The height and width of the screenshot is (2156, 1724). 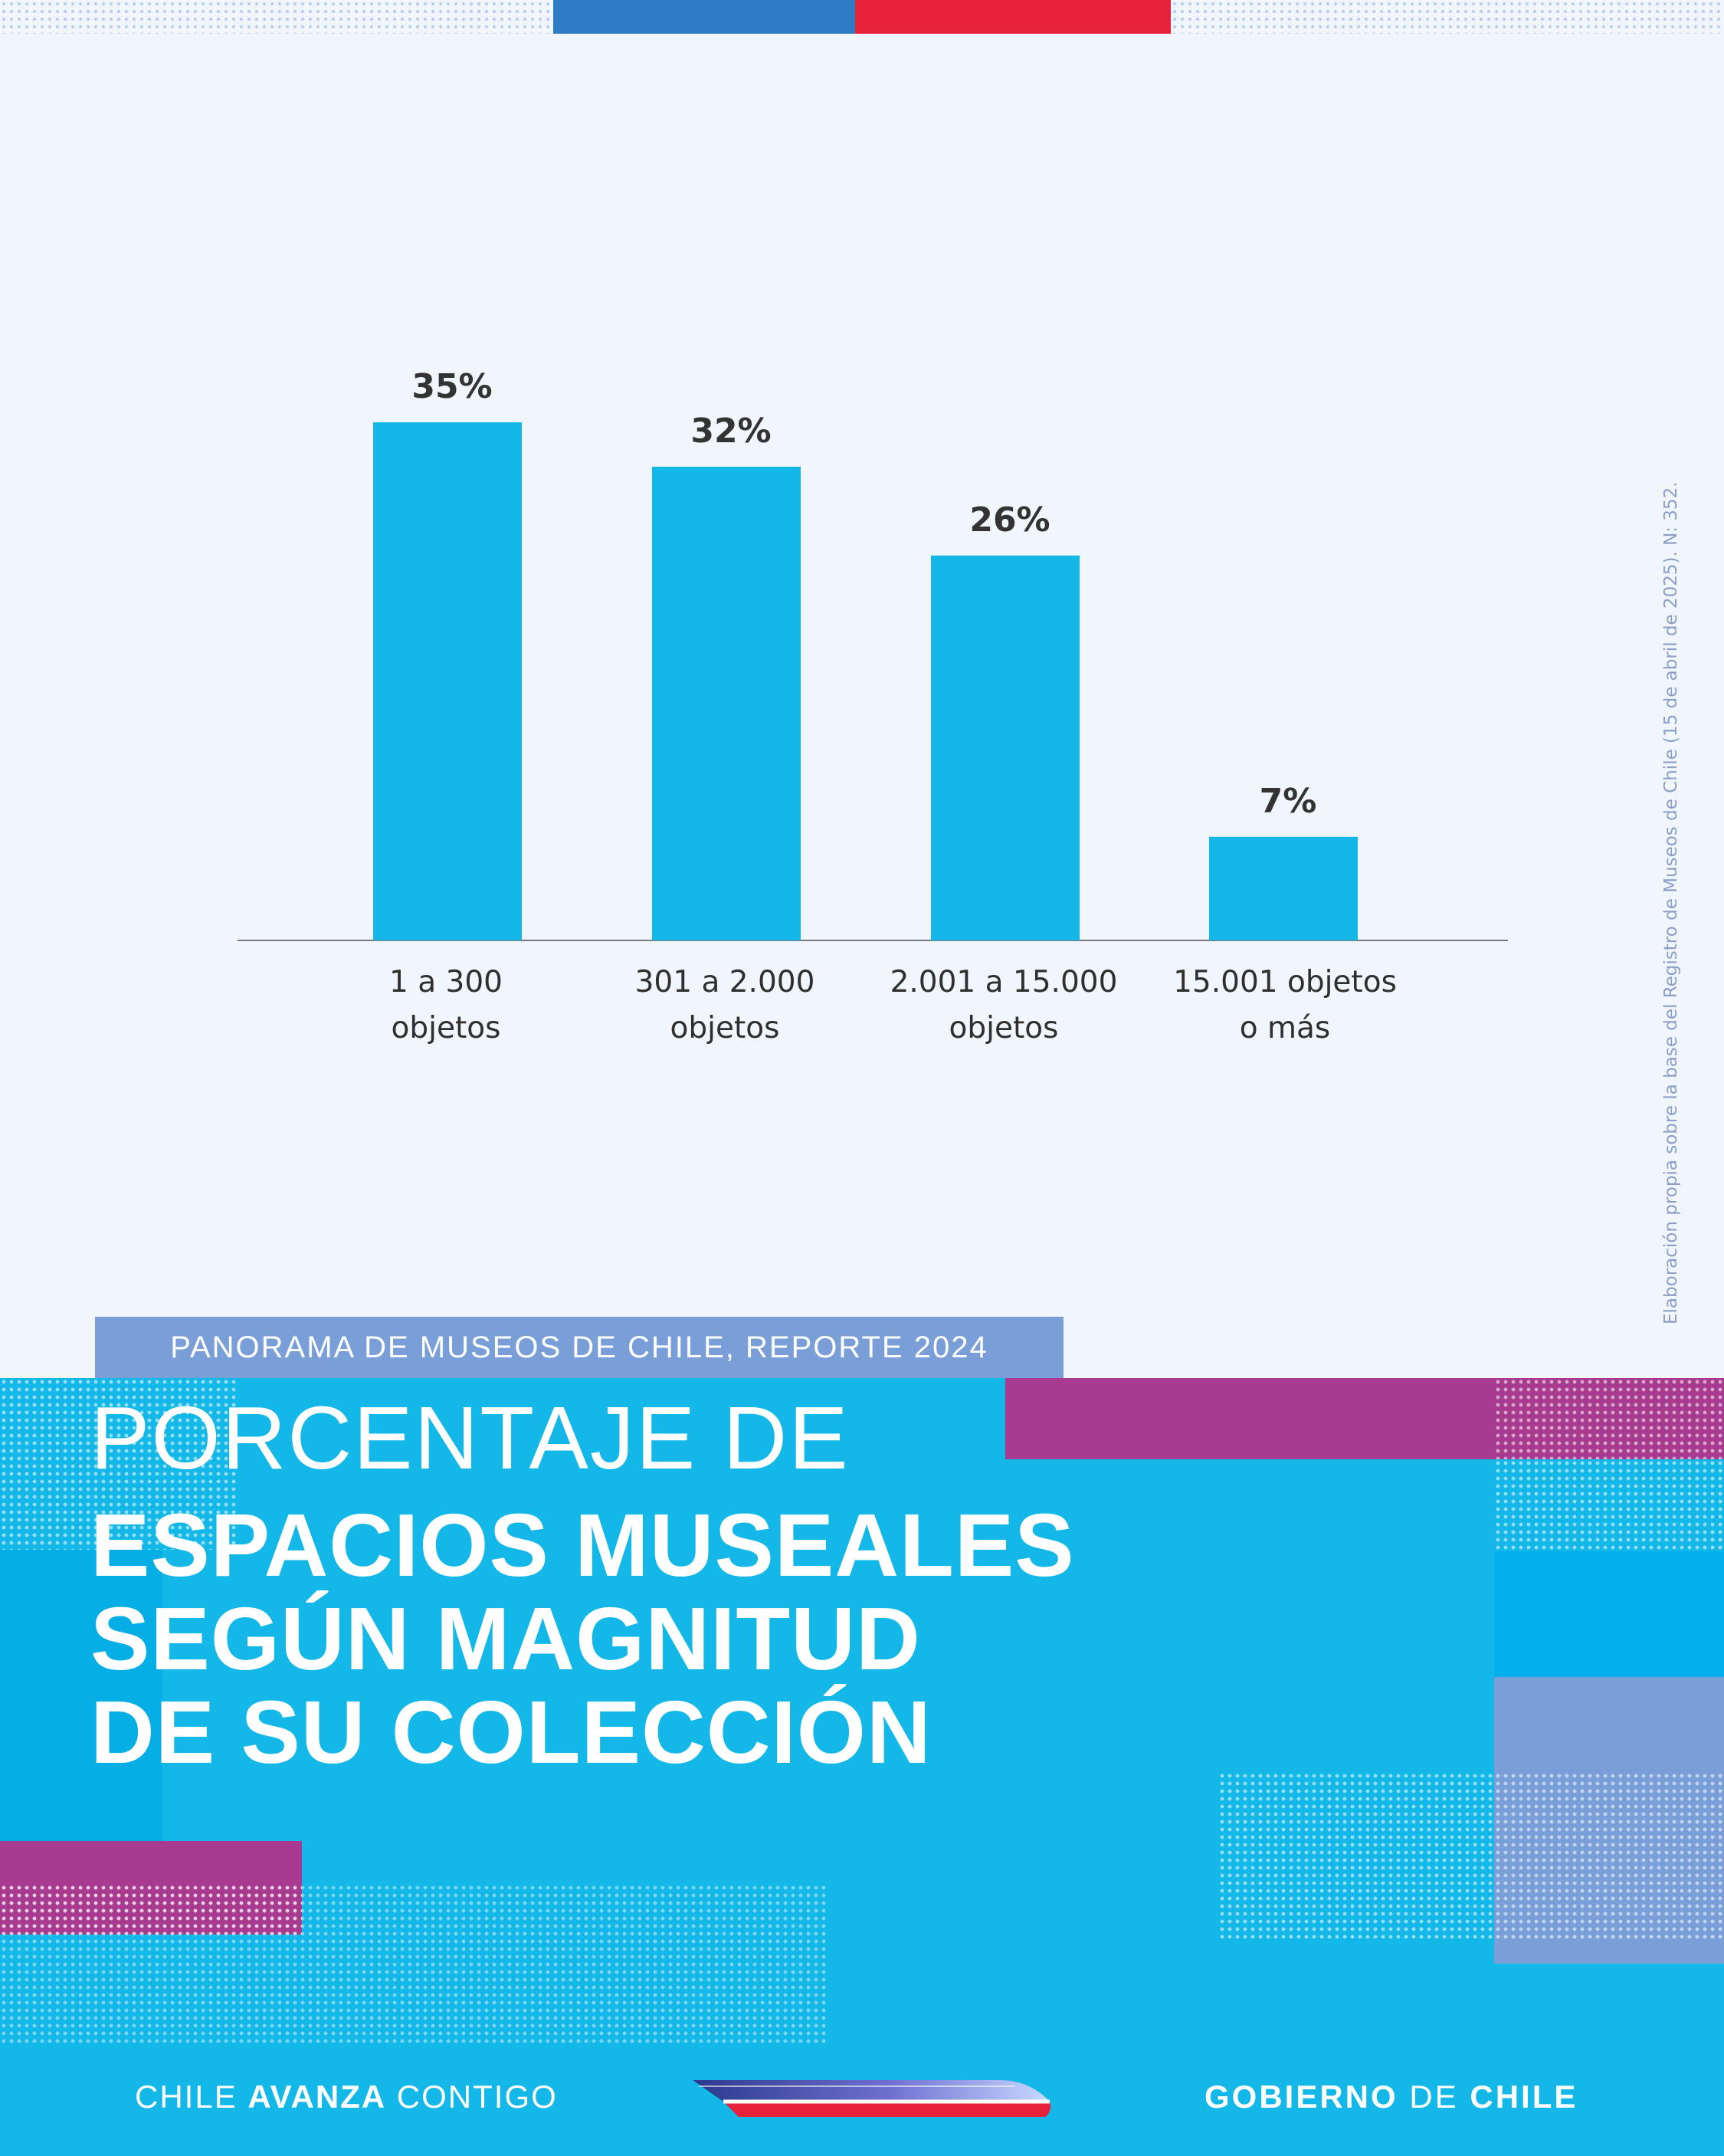 What do you see at coordinates (1301, 2097) in the screenshot?
I see `footer-government-bold: GOBIERNO` at bounding box center [1301, 2097].